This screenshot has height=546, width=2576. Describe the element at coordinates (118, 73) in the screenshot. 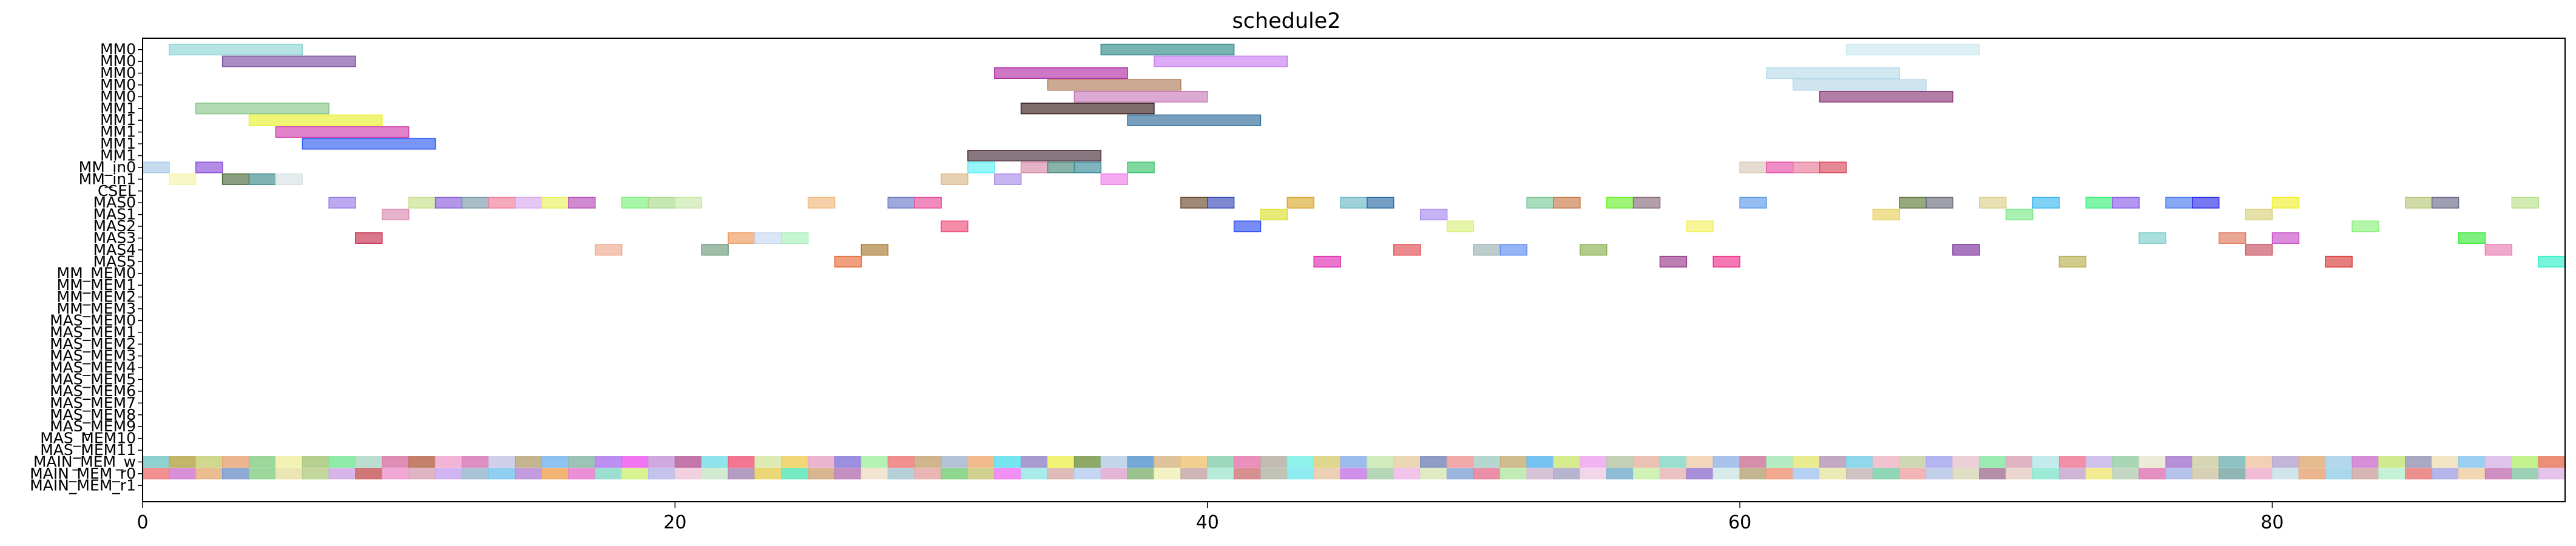

I see `y-tick-label: MM0` at that location.